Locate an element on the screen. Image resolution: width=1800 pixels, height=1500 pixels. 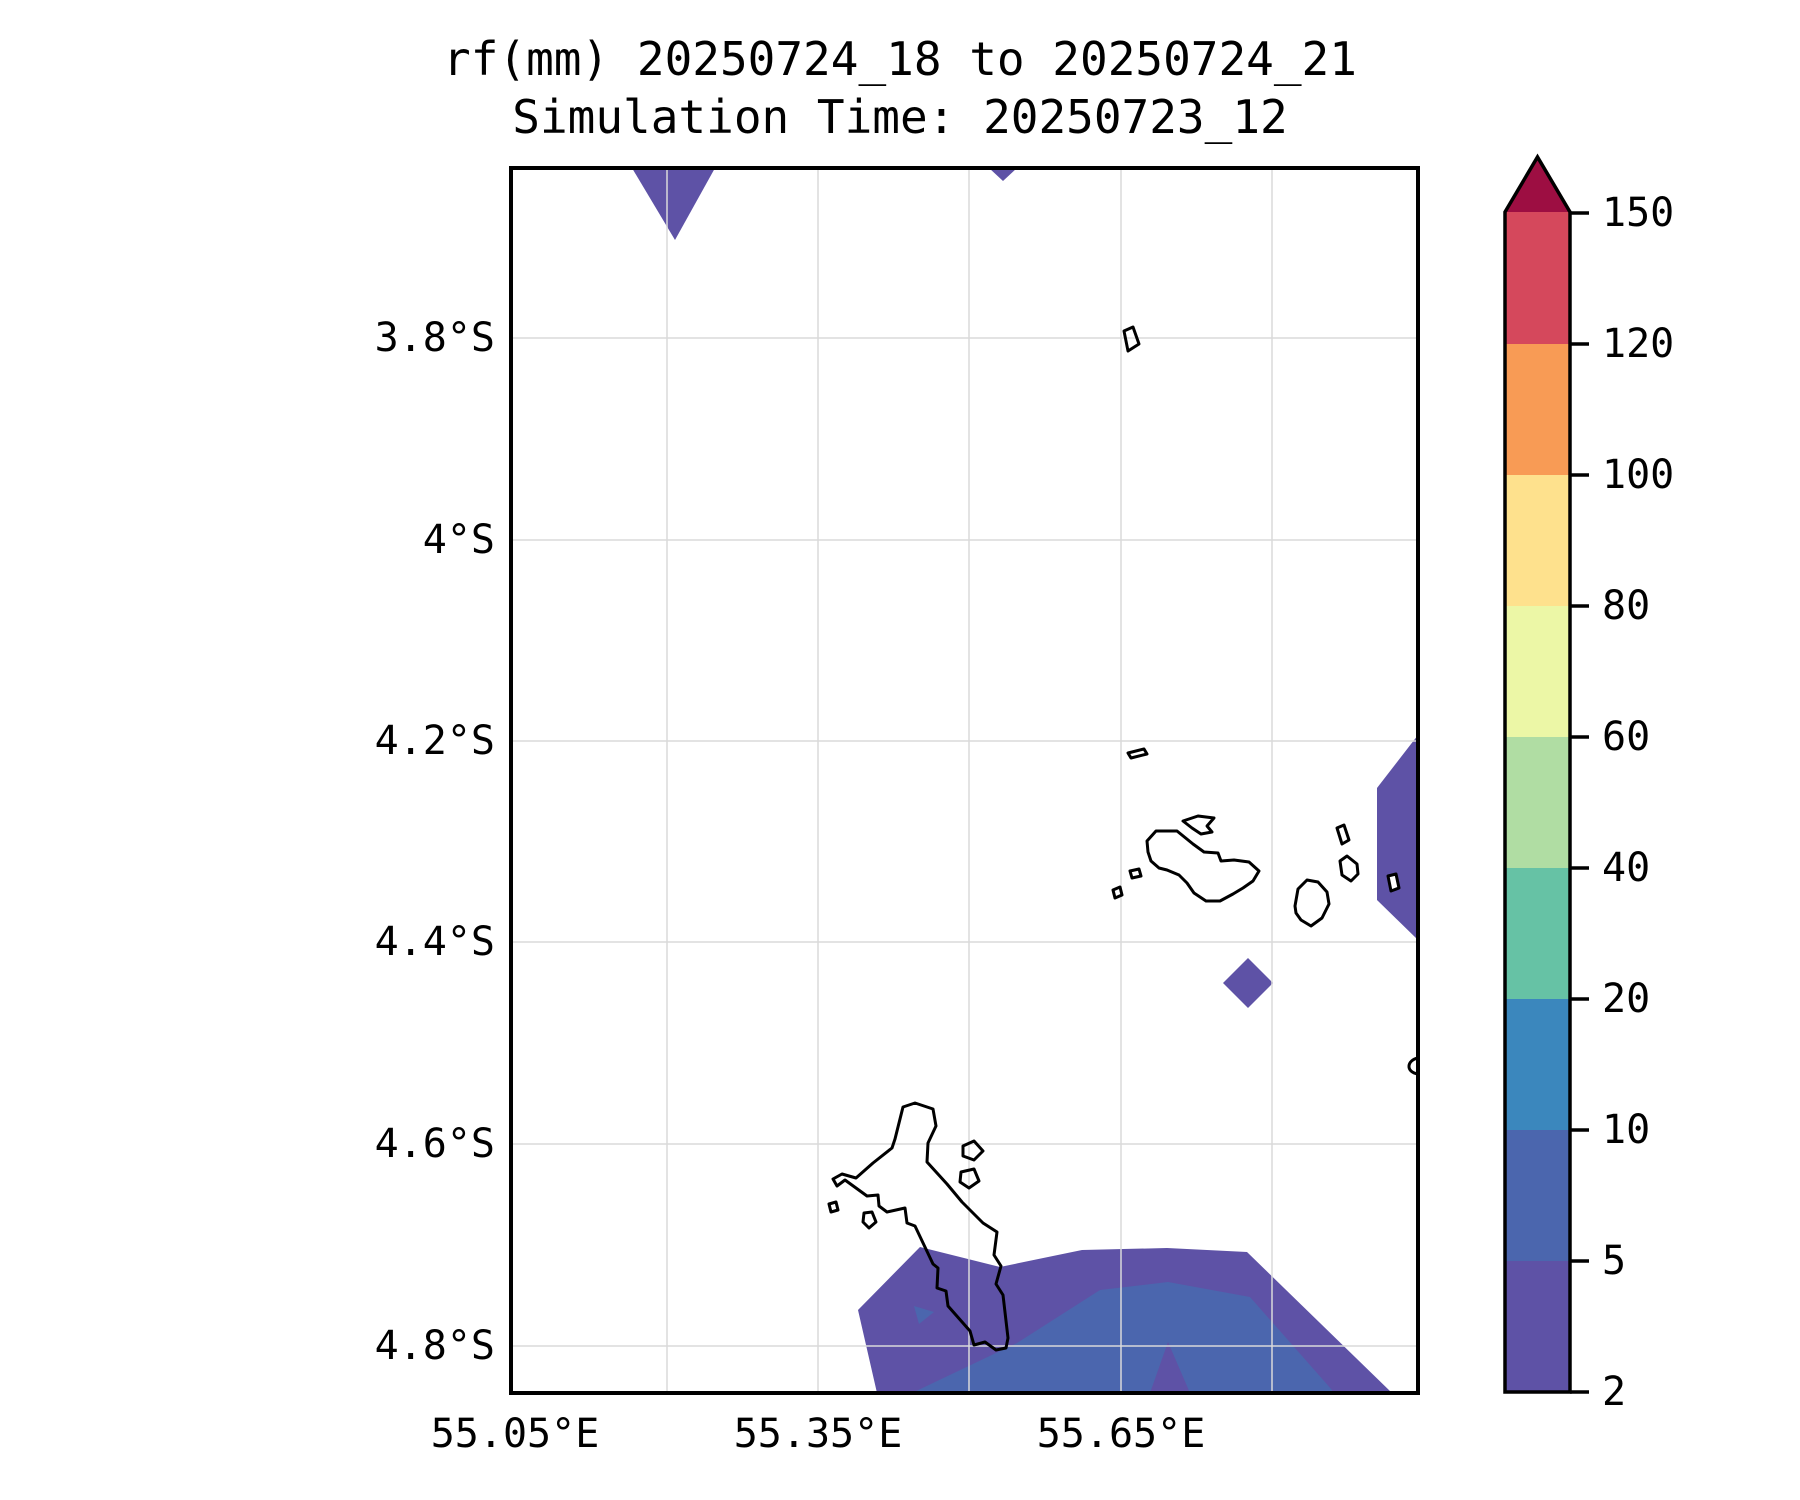
island-la-digue is located at coordinates (1312, 903).